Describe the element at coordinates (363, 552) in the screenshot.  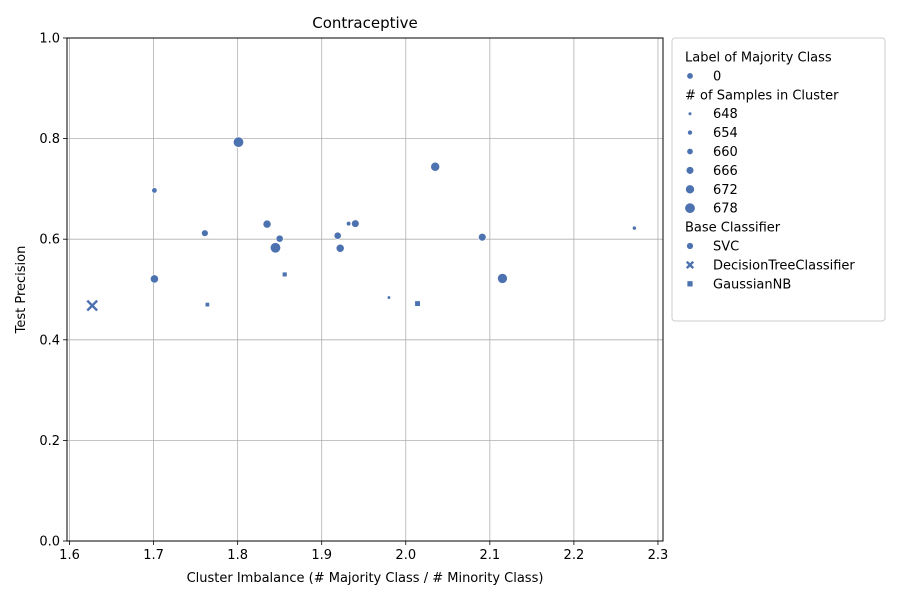
I see `x-axis-ticks: 1.6 1.7 1.8 1.9 2.0 2.1 2.2 2.3` at that location.